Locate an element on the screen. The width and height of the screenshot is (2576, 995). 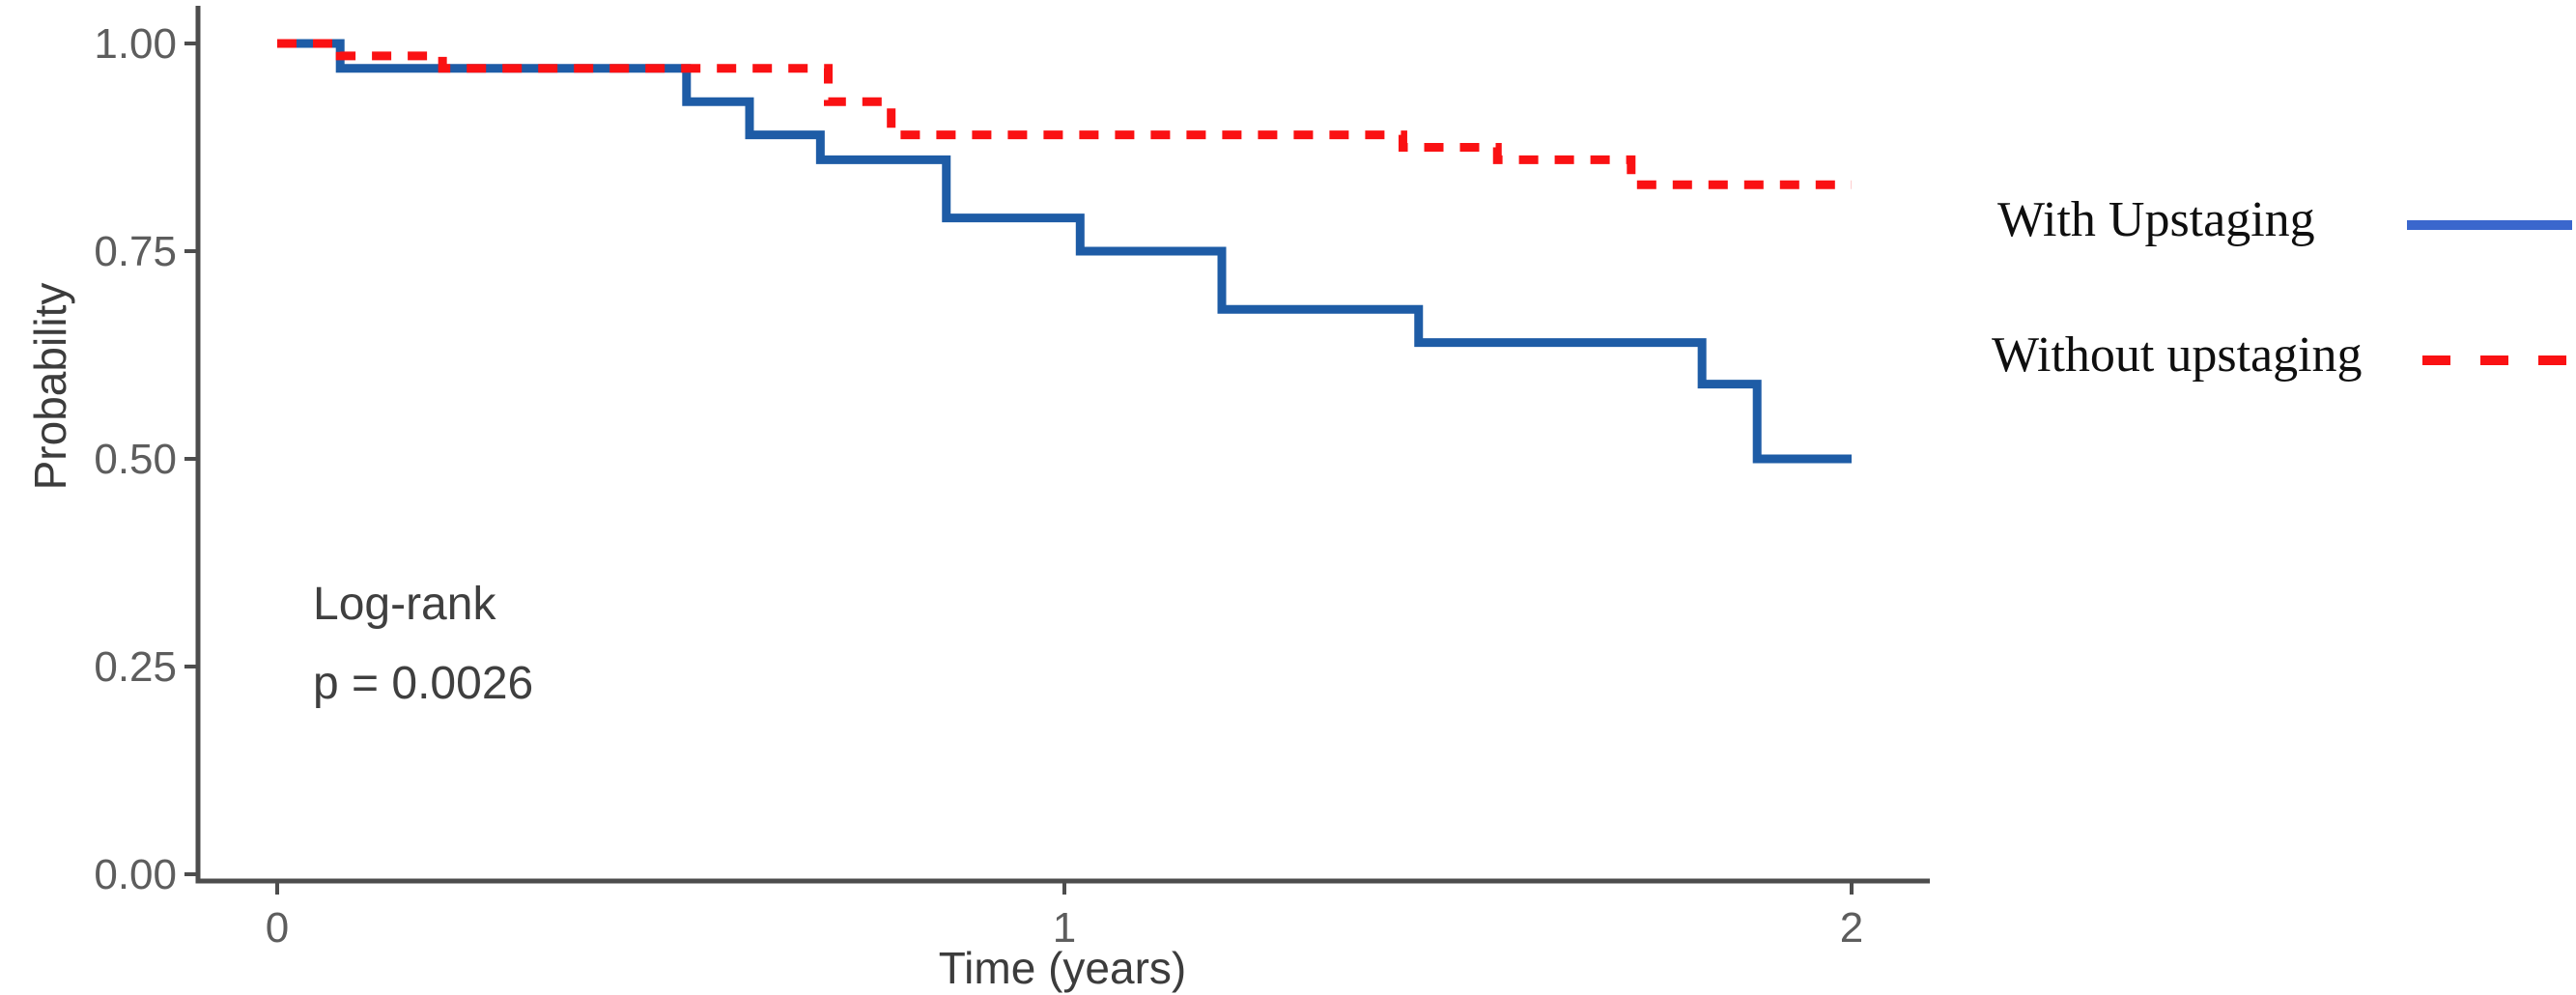
legend-swatch-dashed-red-line is located at coordinates (2494, 360).